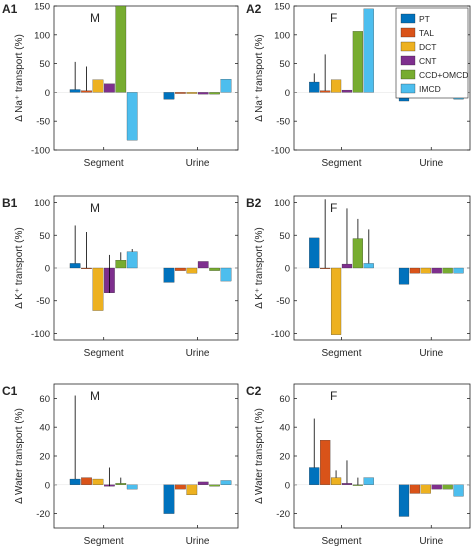 Image resolution: width=474 pixels, height=549 pixels. Describe the element at coordinates (431, 53) in the screenshot. I see `legend: PT TAL DCT CNT CCD+OMCD IMCD` at that location.